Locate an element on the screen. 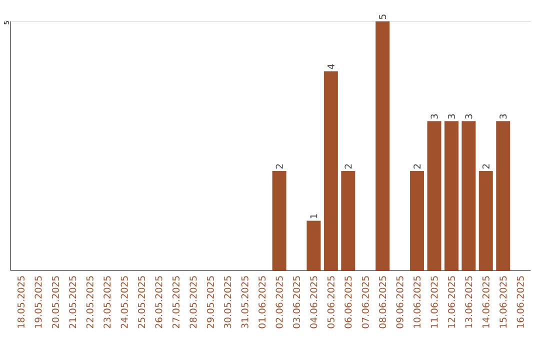  x-tick-label: 01.06.2025 is located at coordinates (262, 302).